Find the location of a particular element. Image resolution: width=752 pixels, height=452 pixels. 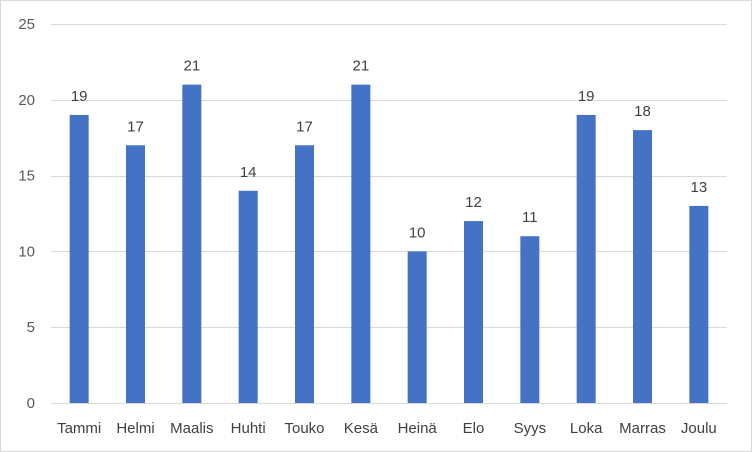

y-tick-label: 5 is located at coordinates (31, 327).